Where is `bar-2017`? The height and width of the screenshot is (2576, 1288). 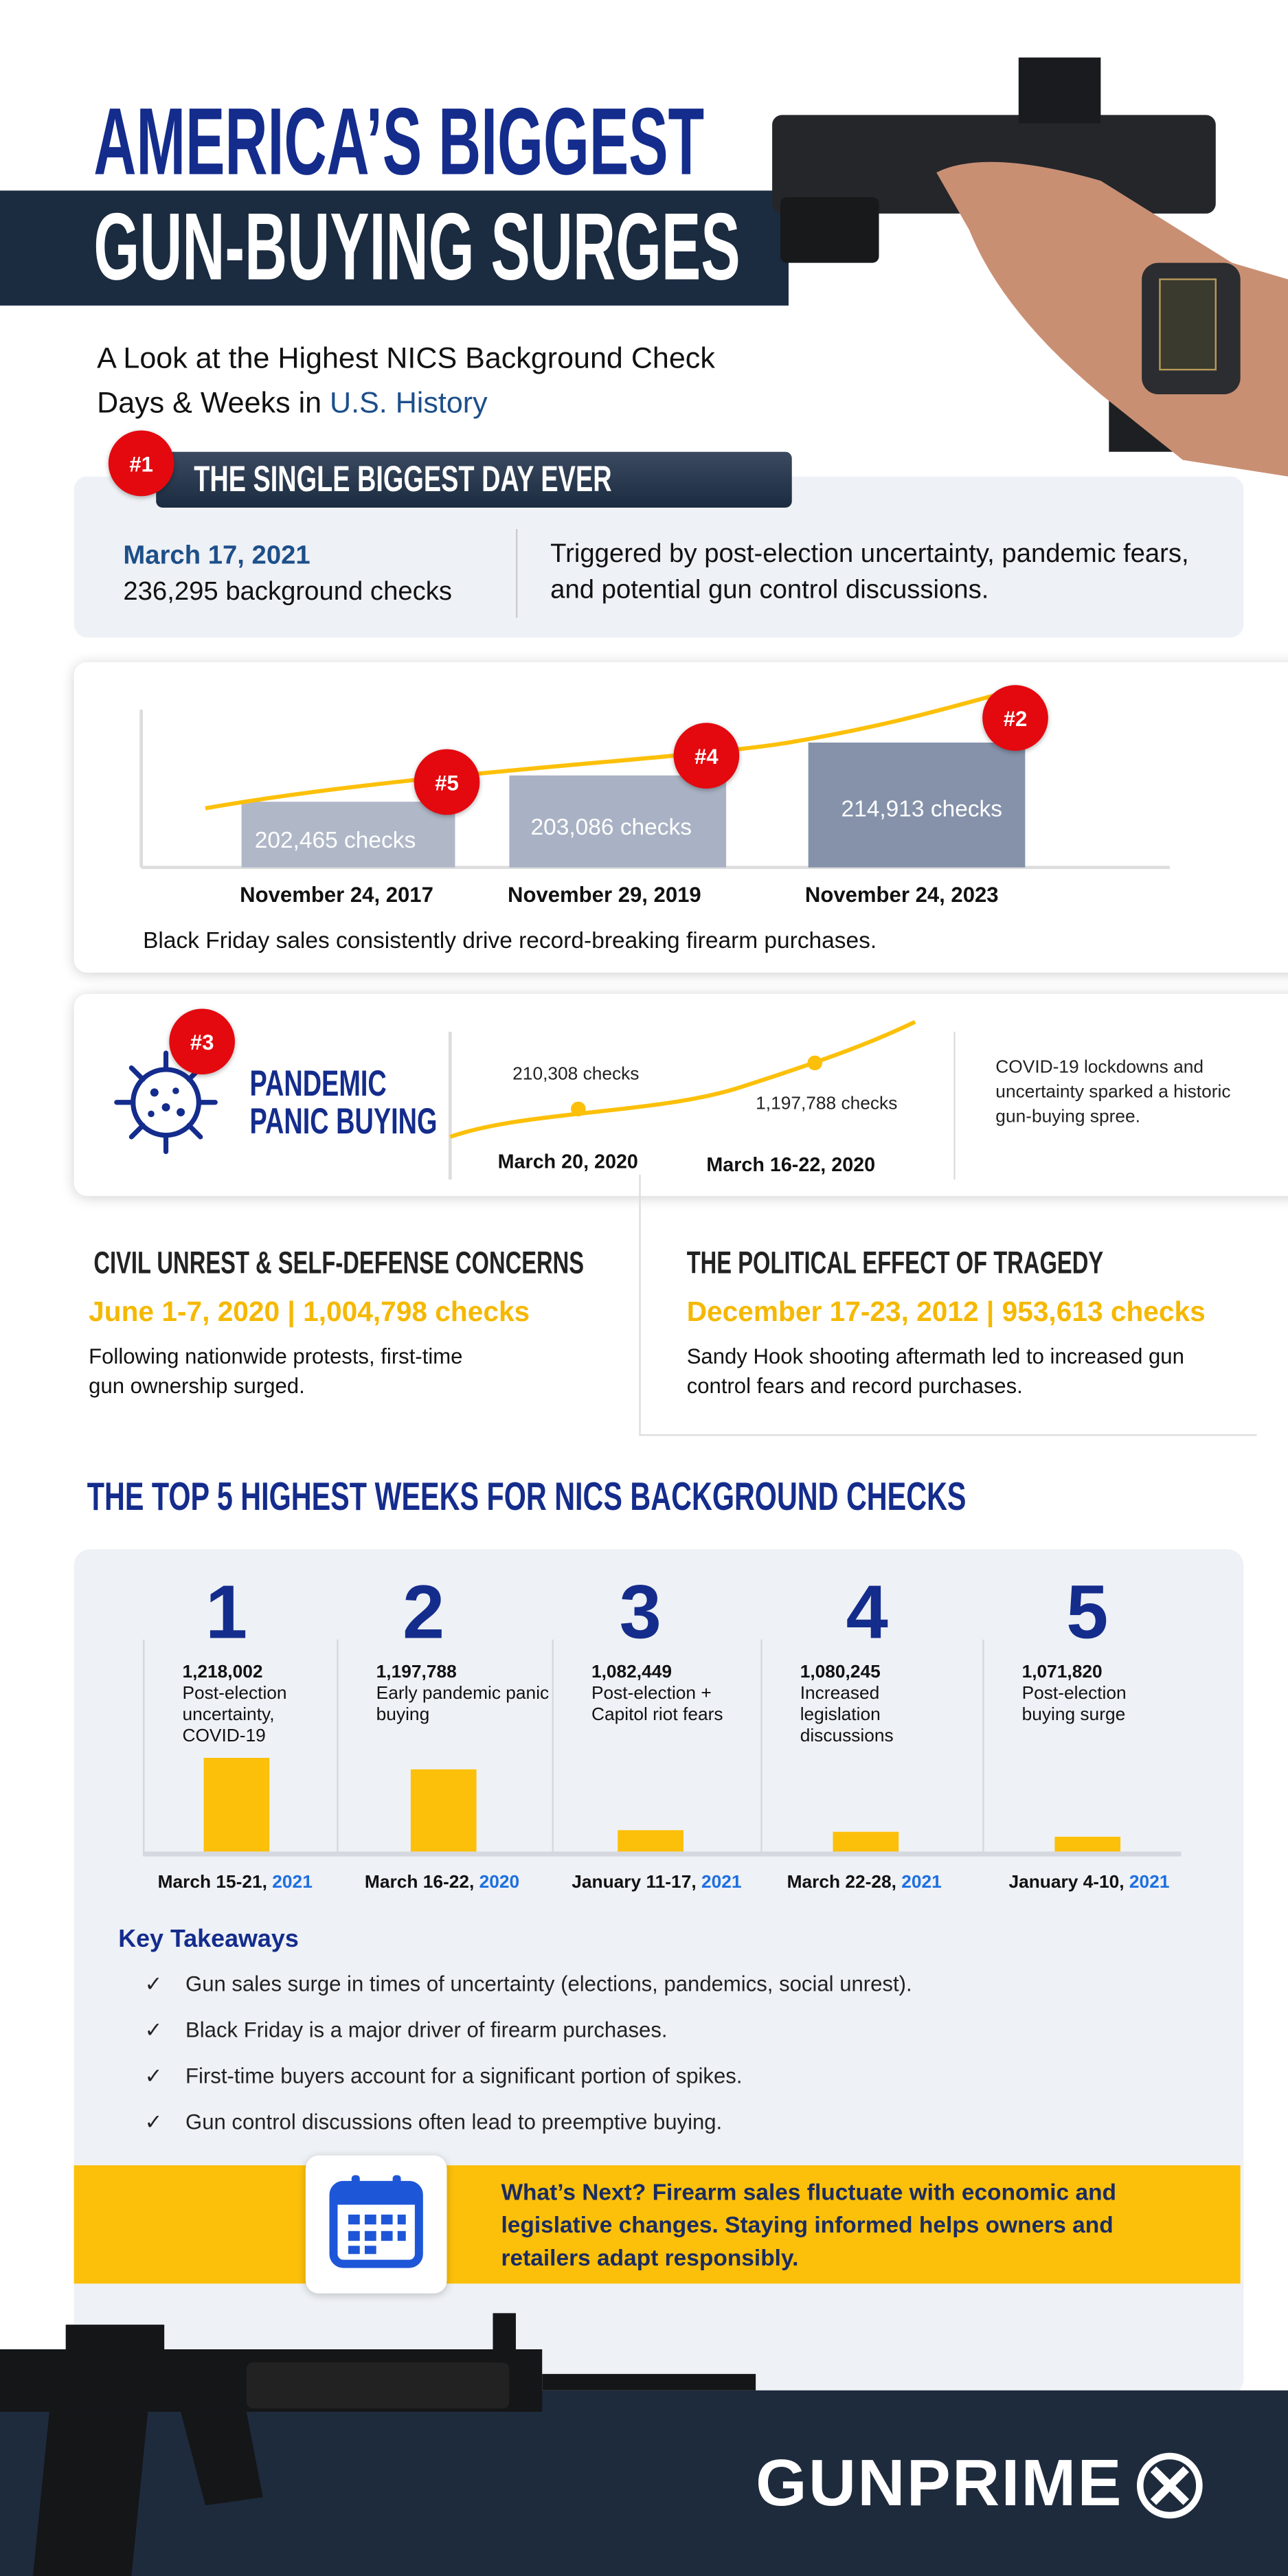
bar-2017 is located at coordinates (348, 835).